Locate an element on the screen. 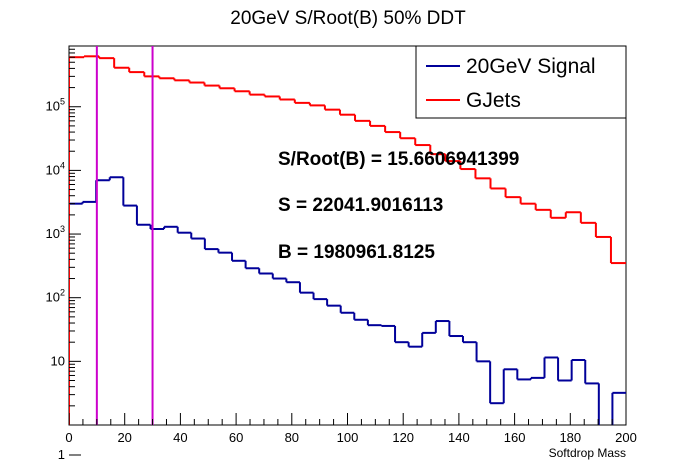 The width and height of the screenshot is (696, 472). legend-box is located at coordinates (521, 82).